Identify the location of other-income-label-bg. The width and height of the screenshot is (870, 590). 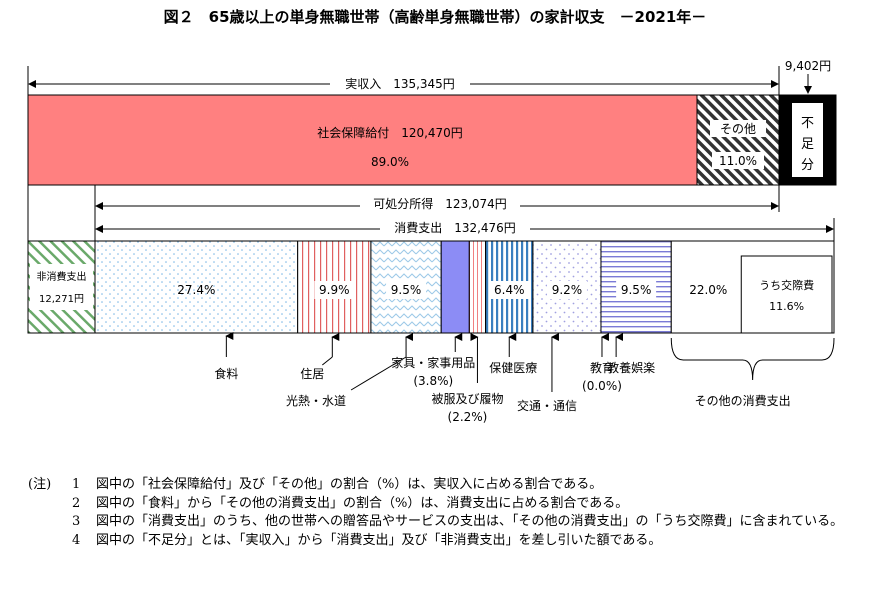
(738, 128).